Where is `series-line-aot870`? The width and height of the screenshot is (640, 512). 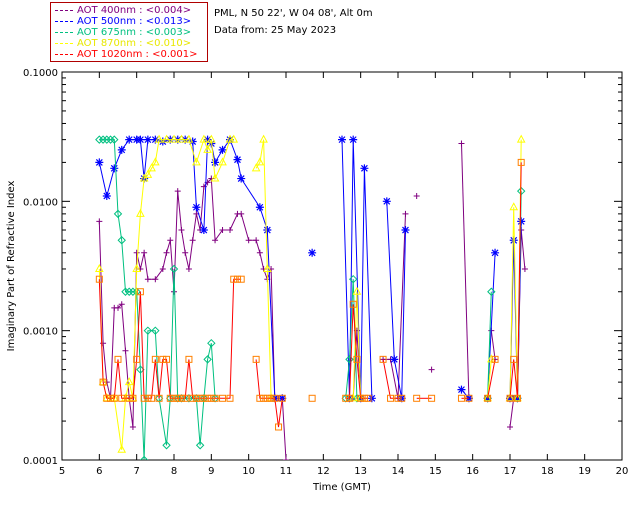 series-line-aot870 is located at coordinates (489, 379).